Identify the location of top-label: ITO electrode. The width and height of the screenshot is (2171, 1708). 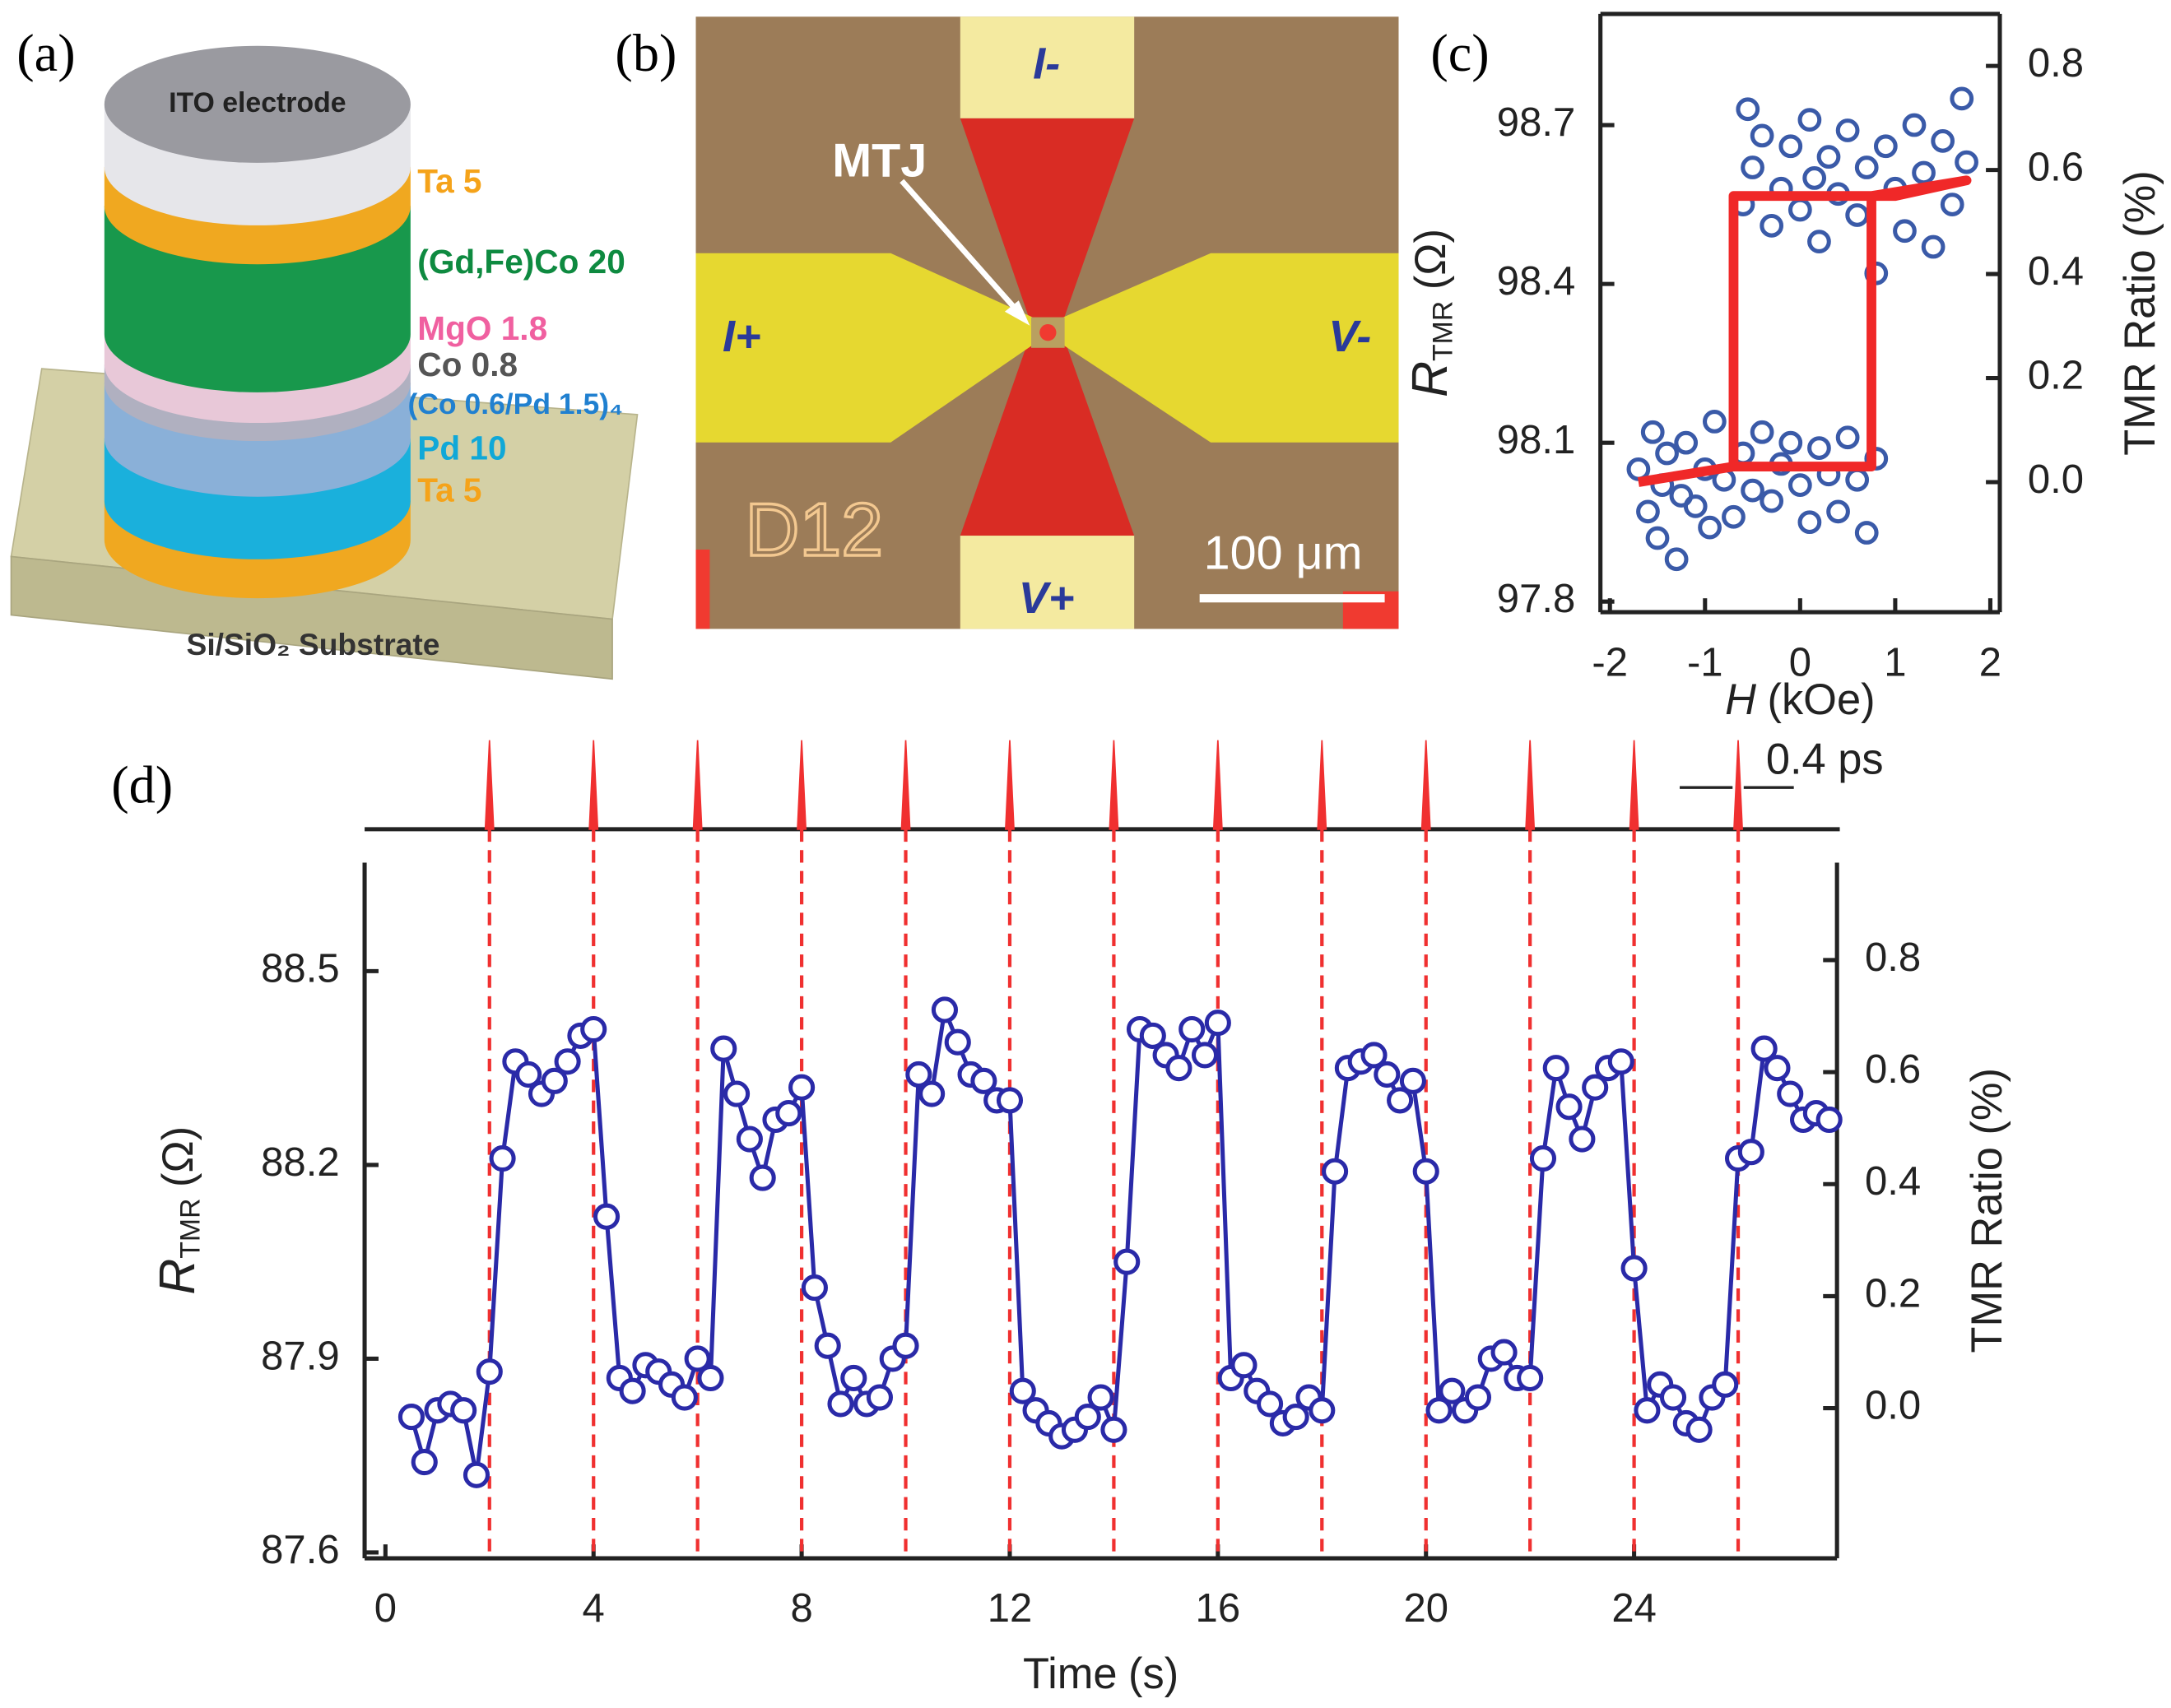
(257, 103).